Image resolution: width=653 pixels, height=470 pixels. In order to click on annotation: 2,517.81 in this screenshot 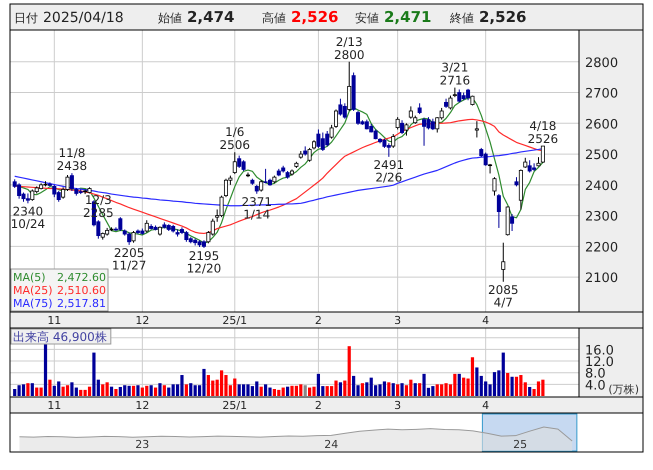, I will do `click(81, 303)`.